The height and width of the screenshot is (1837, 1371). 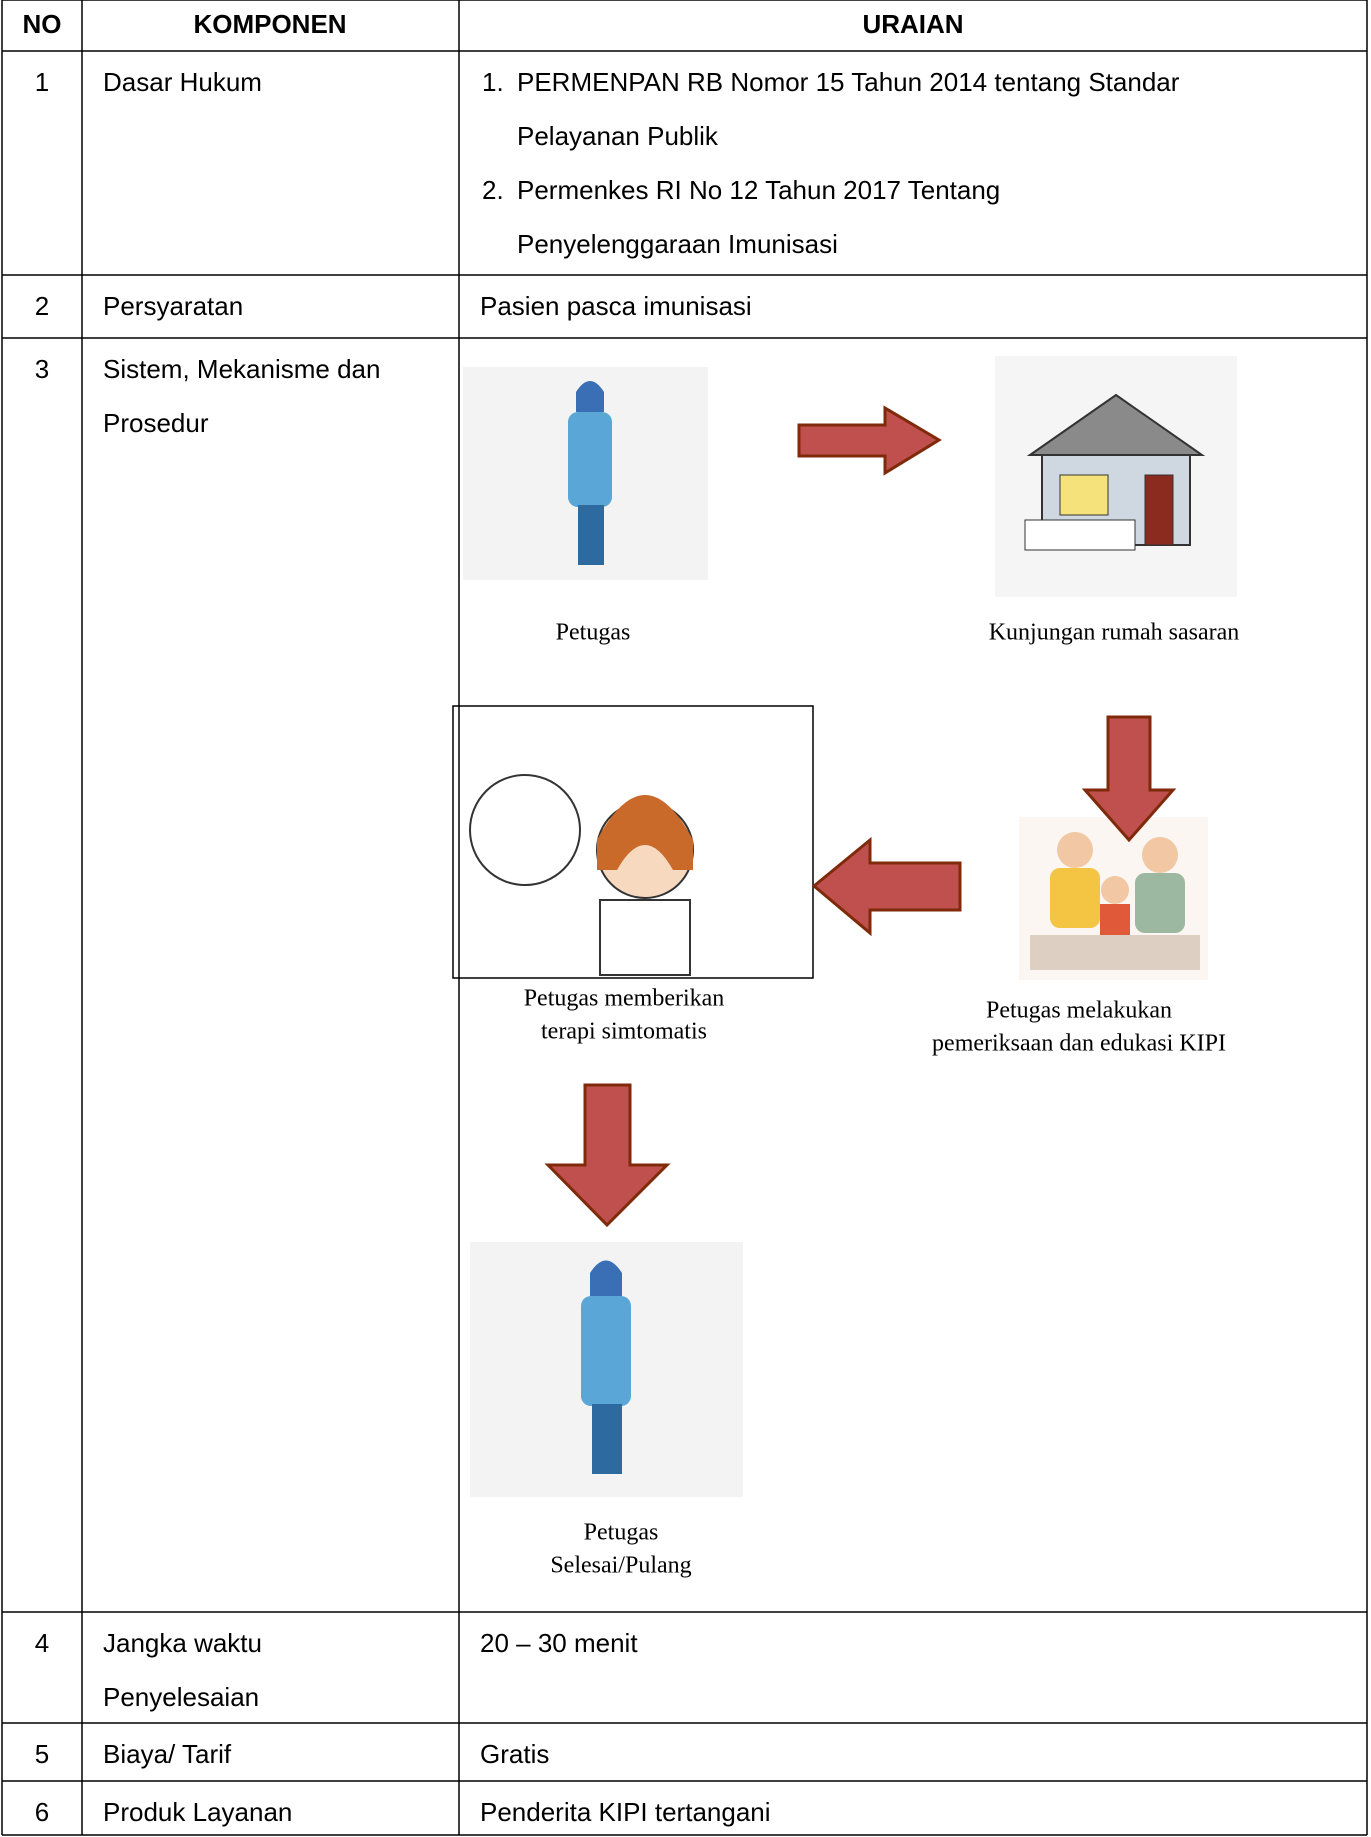 I want to click on komponen: Persyaratan, so click(x=173, y=306).